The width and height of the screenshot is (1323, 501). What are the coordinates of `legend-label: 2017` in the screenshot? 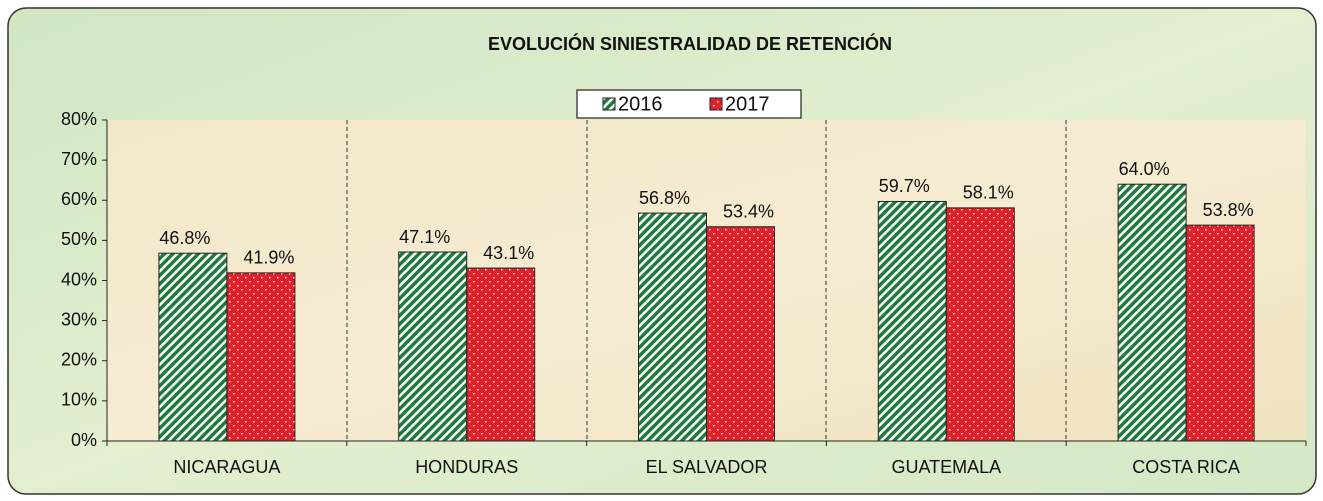 It's located at (747, 104).